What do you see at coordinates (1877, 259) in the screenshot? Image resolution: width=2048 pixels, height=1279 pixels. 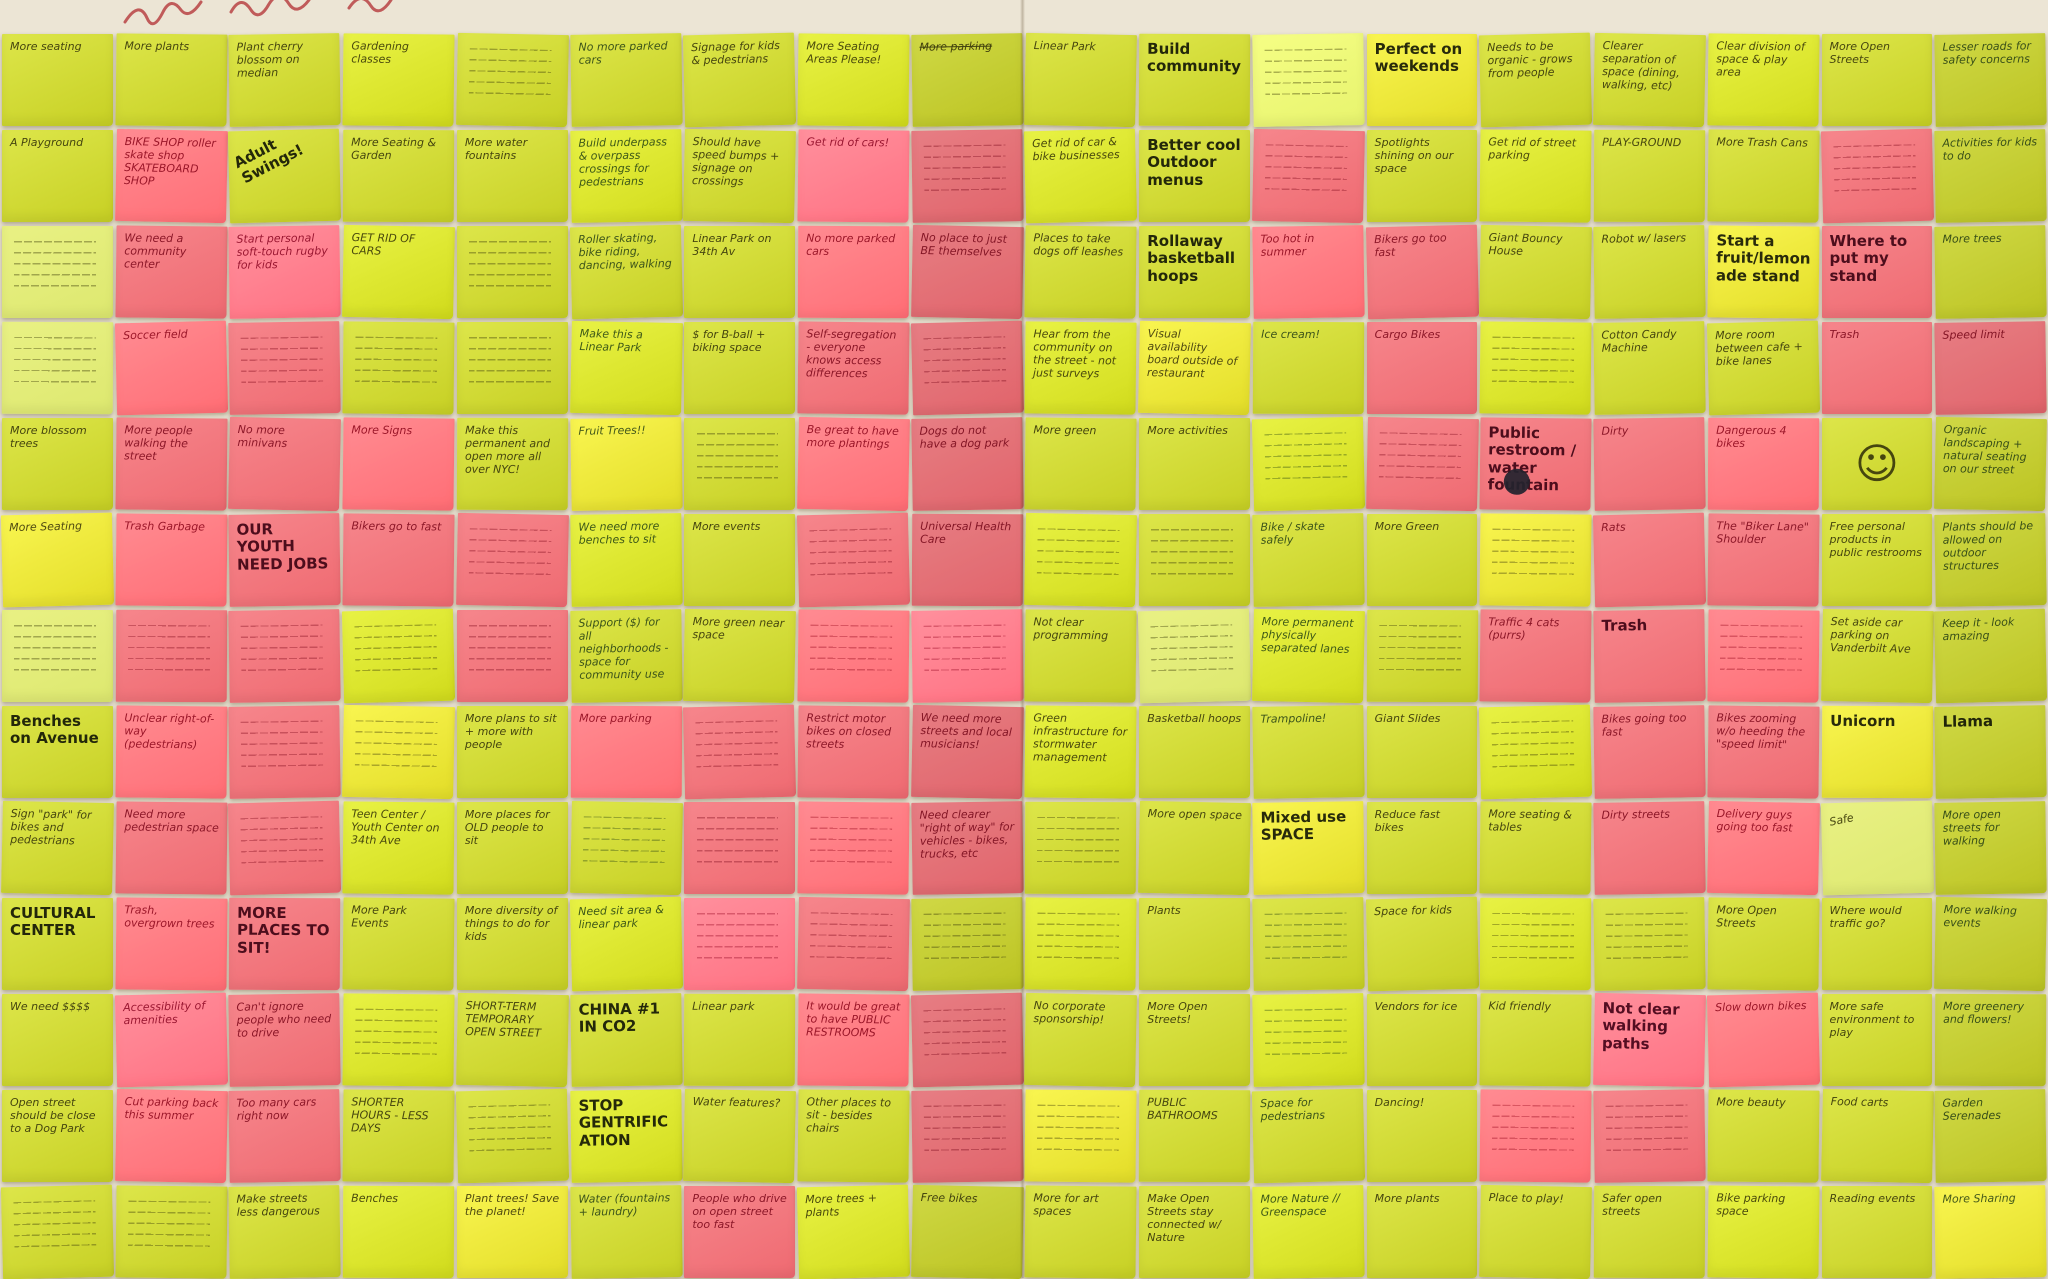 I see `note-text: Where to put my stand` at bounding box center [1877, 259].